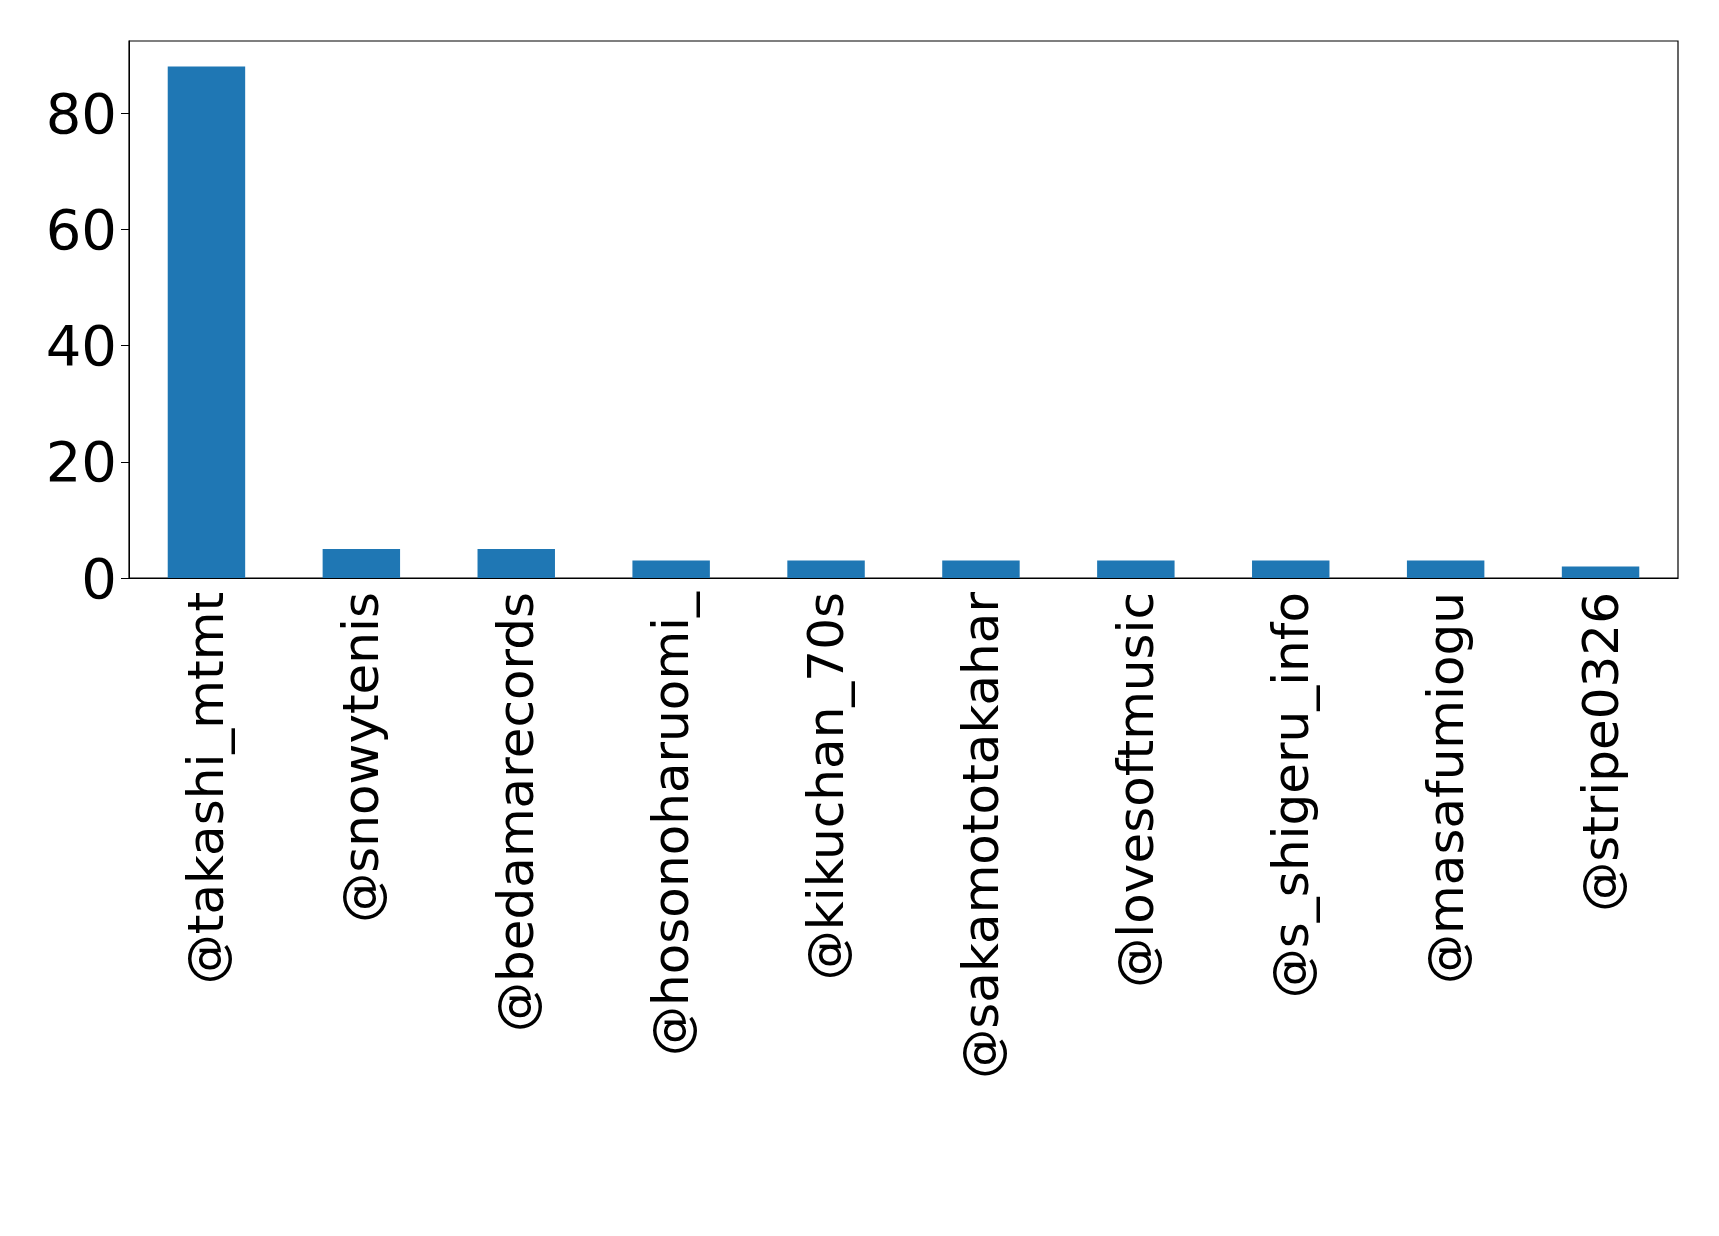  I want to click on y-tick-label: 80, so click(81, 113).